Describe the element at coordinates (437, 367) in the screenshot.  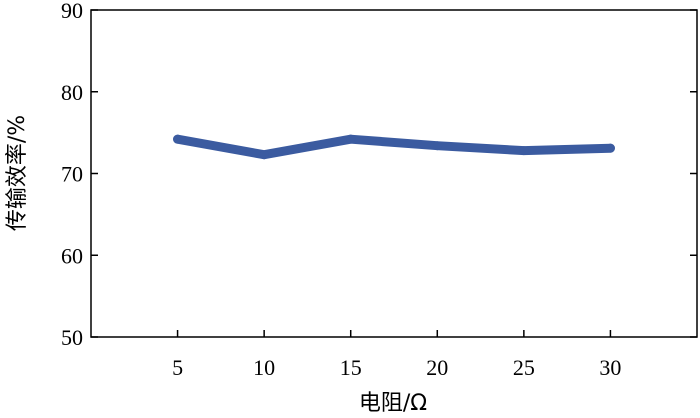
I see `x-tick-label: 20` at that location.